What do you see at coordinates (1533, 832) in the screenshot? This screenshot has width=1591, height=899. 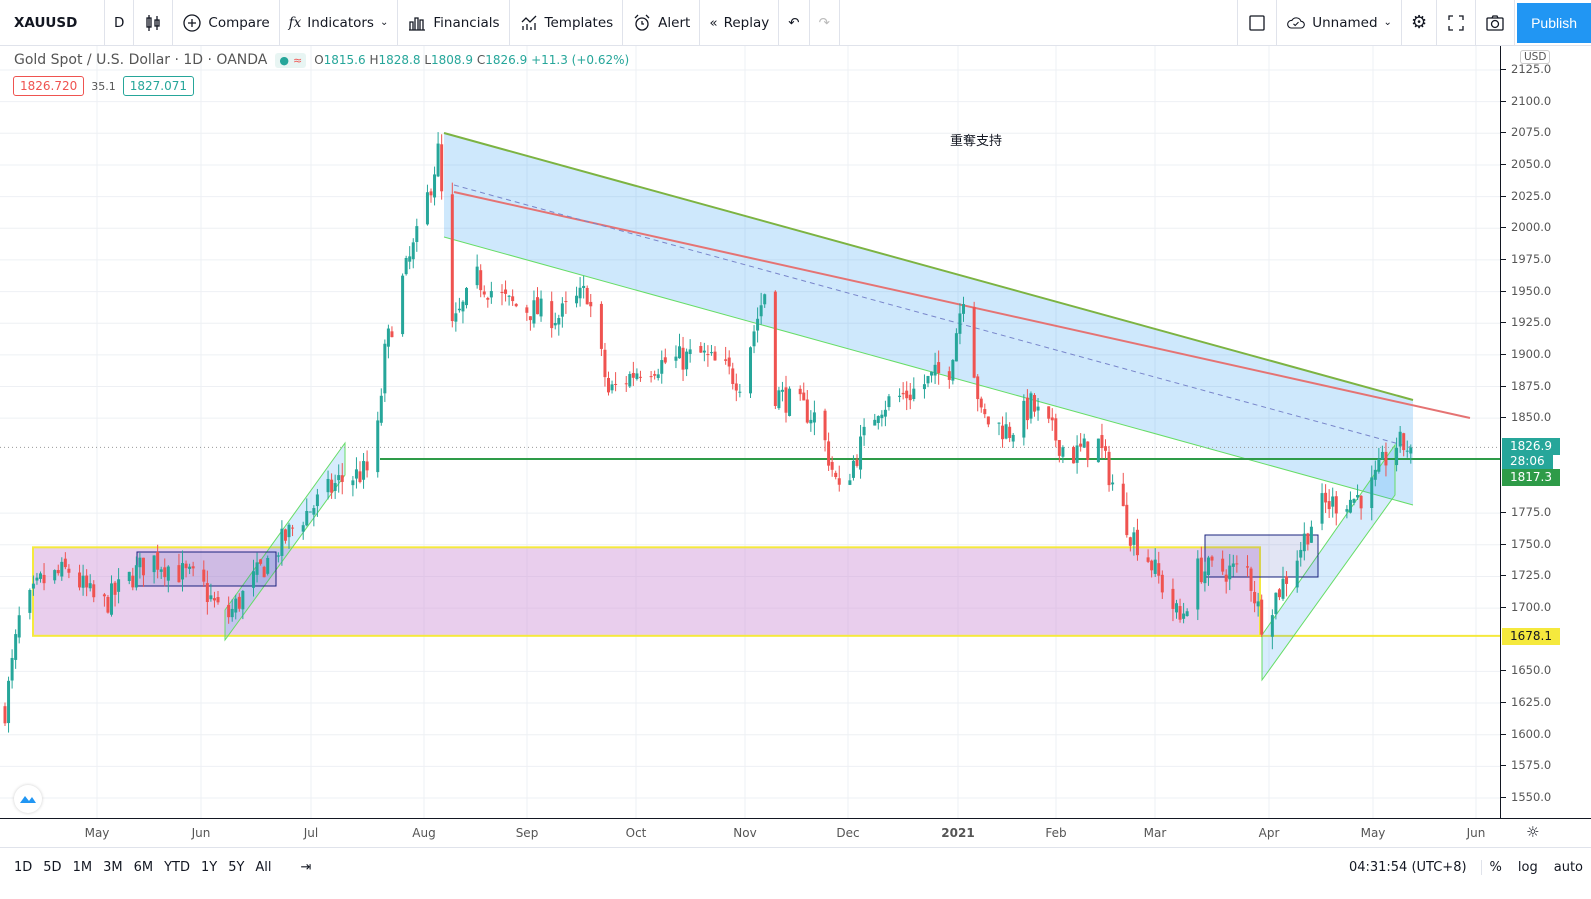 I see `axis-settings-icon: ☼` at bounding box center [1533, 832].